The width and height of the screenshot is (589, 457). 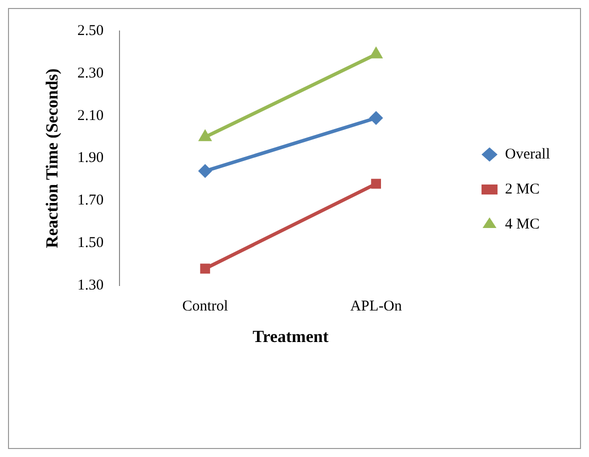 I want to click on y-tick-label: 1.70, so click(x=90, y=200).